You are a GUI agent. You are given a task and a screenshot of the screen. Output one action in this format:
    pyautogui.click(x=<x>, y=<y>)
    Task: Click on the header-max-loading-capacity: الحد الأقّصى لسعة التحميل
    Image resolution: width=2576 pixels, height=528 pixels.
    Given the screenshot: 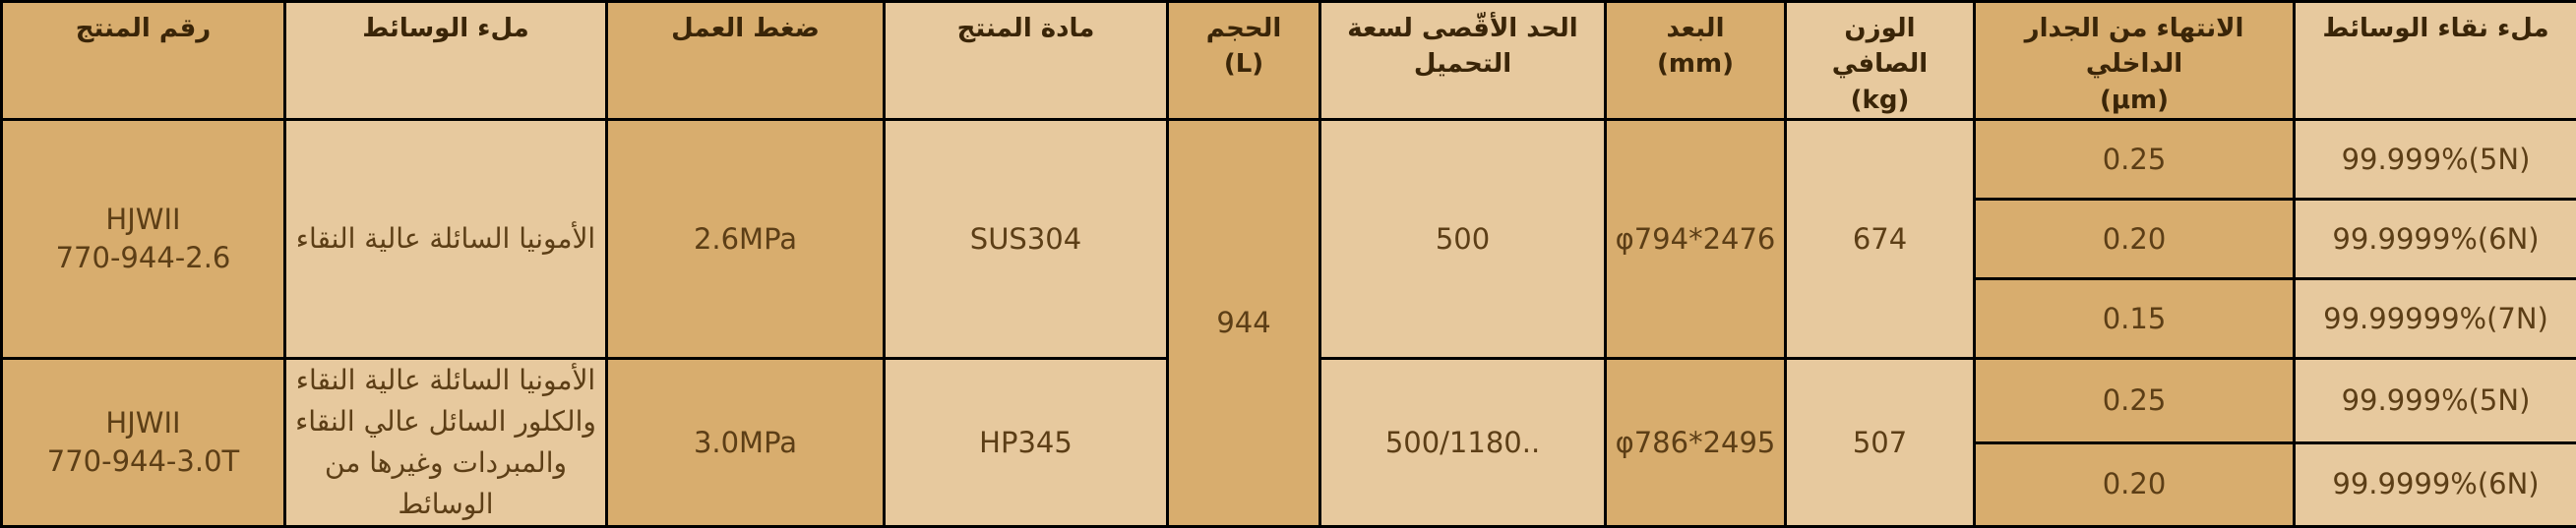 What is the action you would take?
    pyautogui.click(x=1463, y=61)
    